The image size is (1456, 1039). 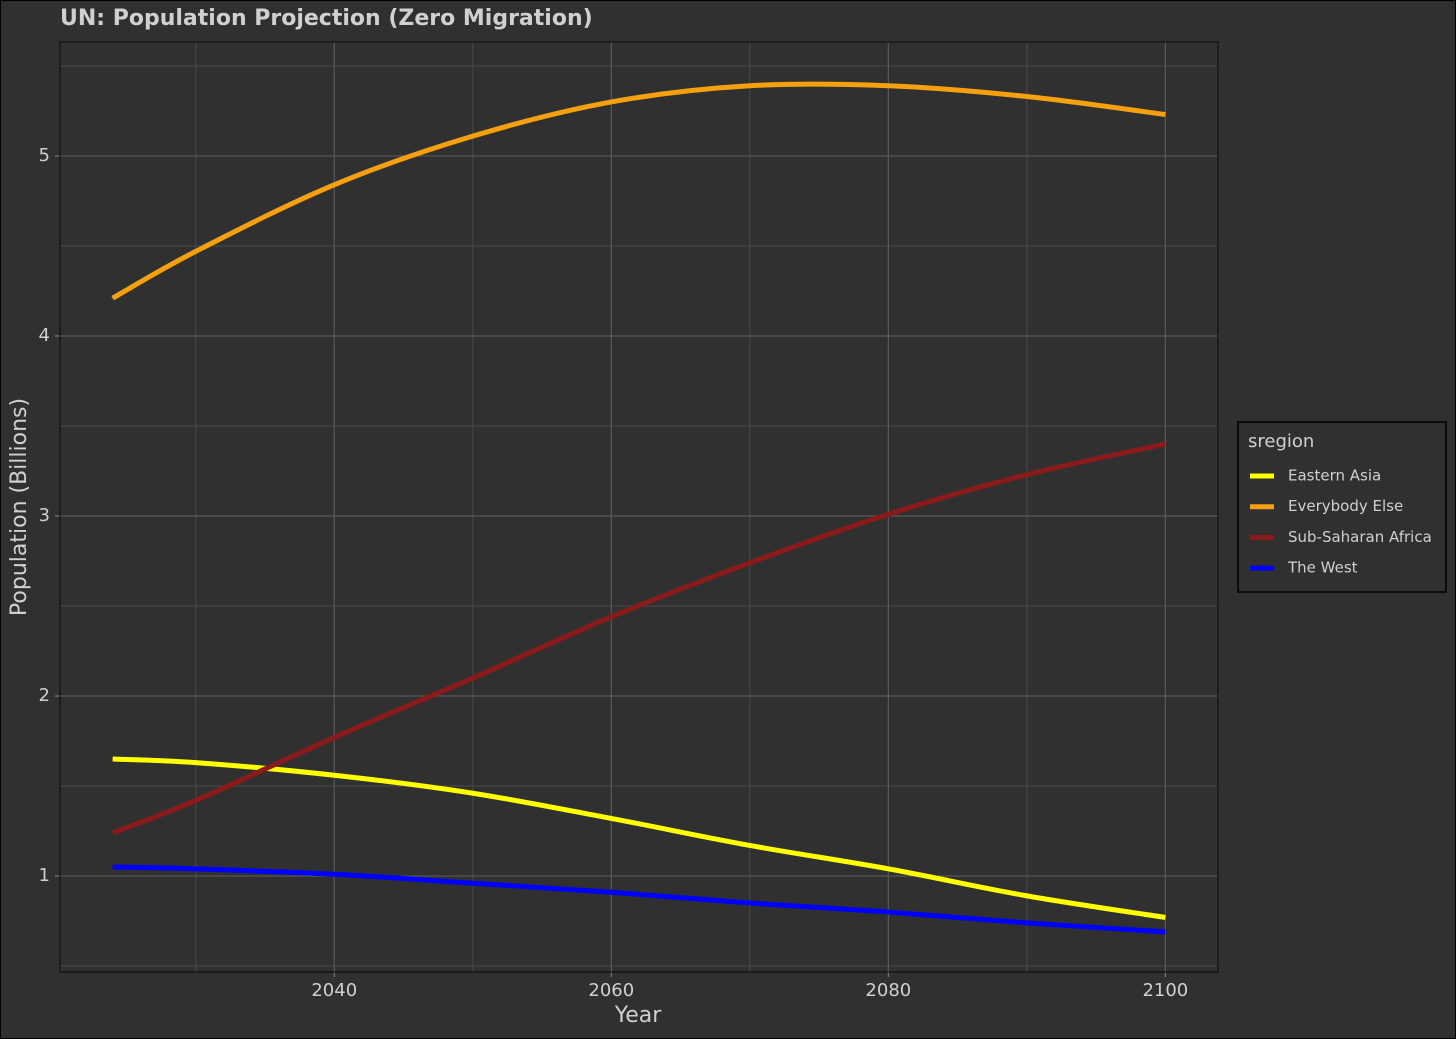 I want to click on y-tick-label: 3, so click(x=44, y=515).